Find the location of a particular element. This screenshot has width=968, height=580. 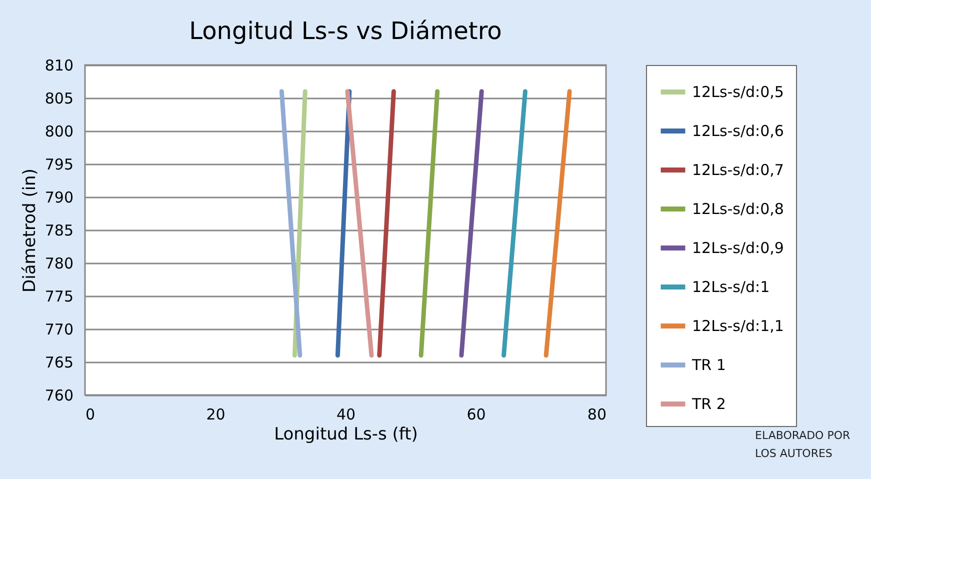

legend-label: 12Ls-s/d:0,9 is located at coordinates (738, 248).